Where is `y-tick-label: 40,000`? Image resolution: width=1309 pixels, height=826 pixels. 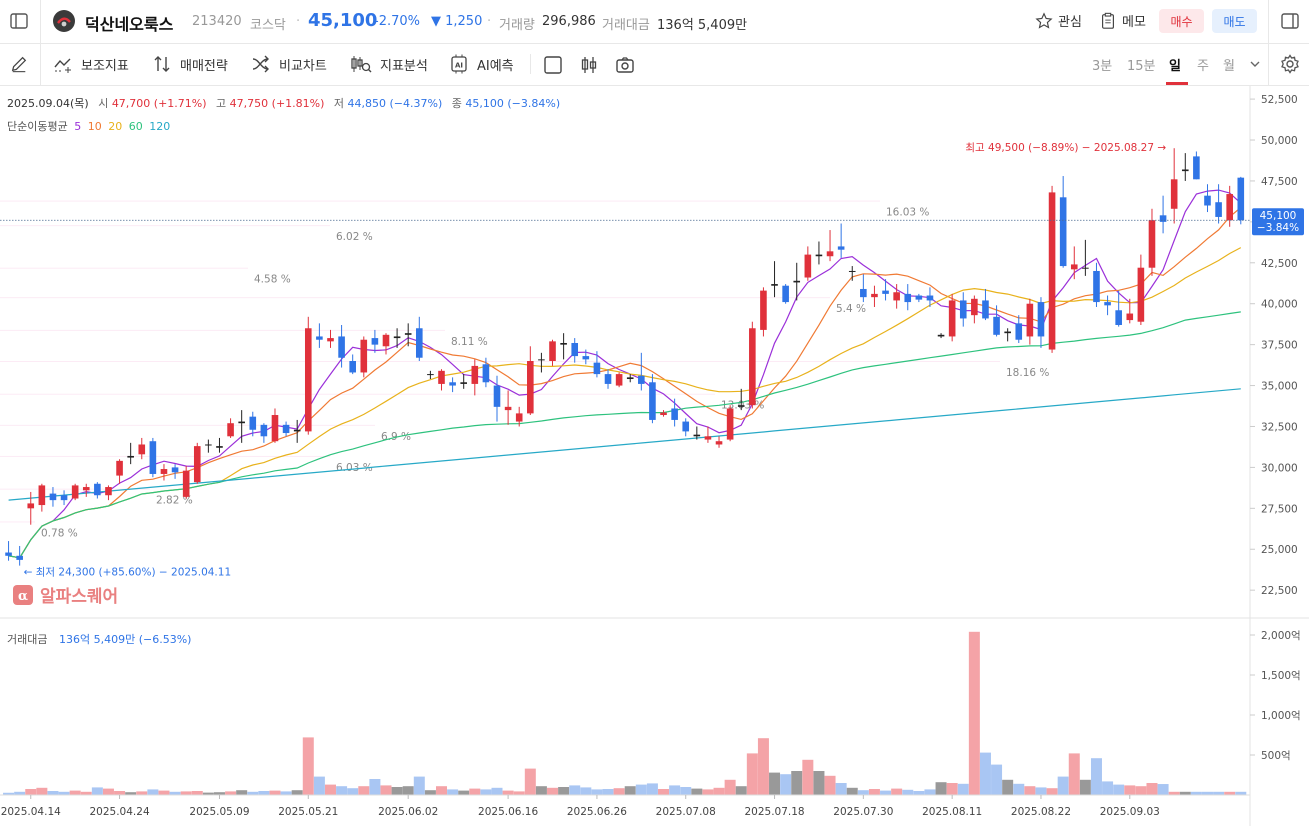 y-tick-label: 40,000 is located at coordinates (1279, 305).